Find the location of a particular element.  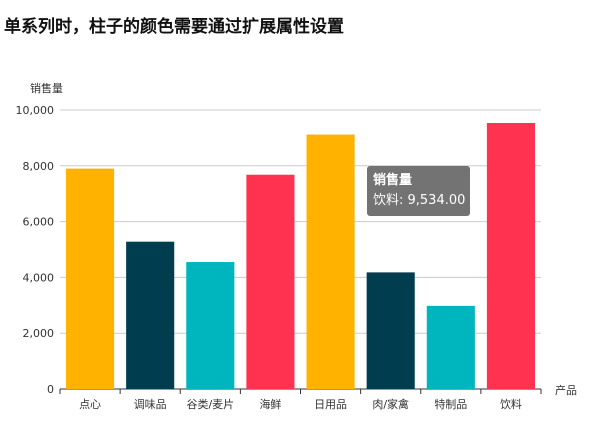

chart-tooltip: 销售量 饮料: 9,534.00 is located at coordinates (419, 191).